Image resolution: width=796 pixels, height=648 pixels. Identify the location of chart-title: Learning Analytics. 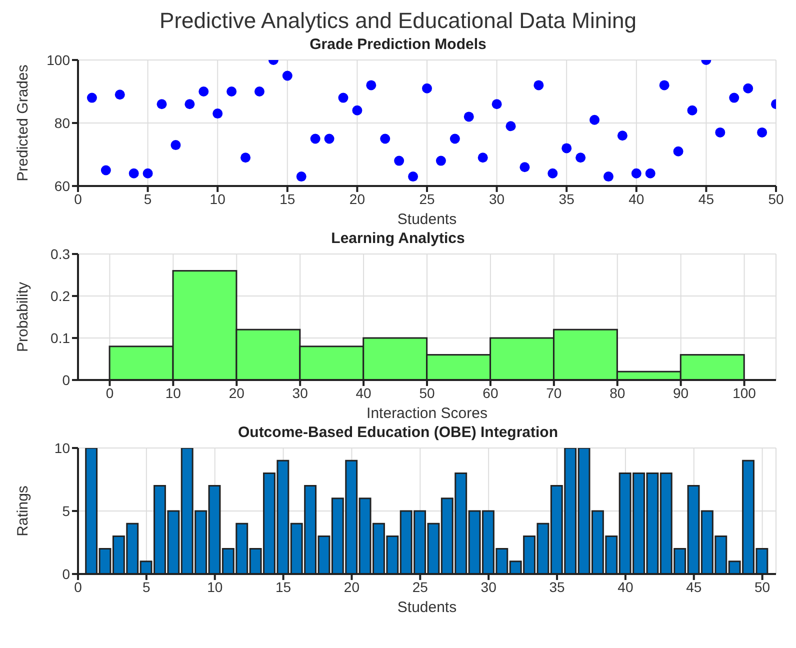
(398, 238).